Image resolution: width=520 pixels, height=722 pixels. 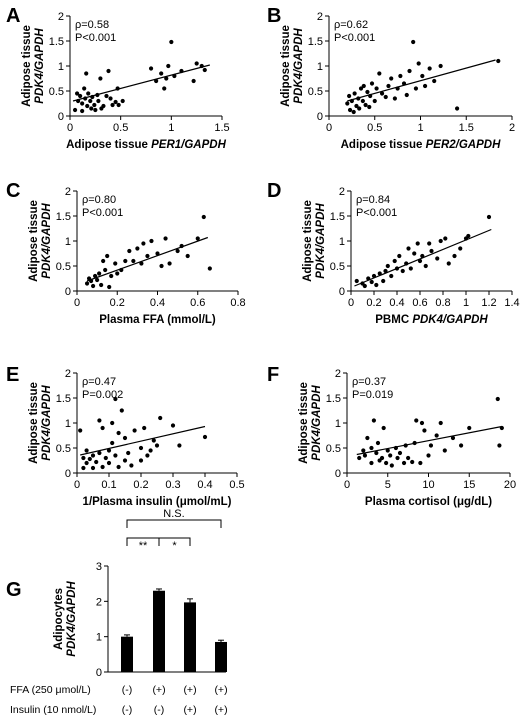 What do you see at coordinates (68, 242) in the screenshot?
I see `panel-c-y-tick-label: 1` at bounding box center [68, 242].